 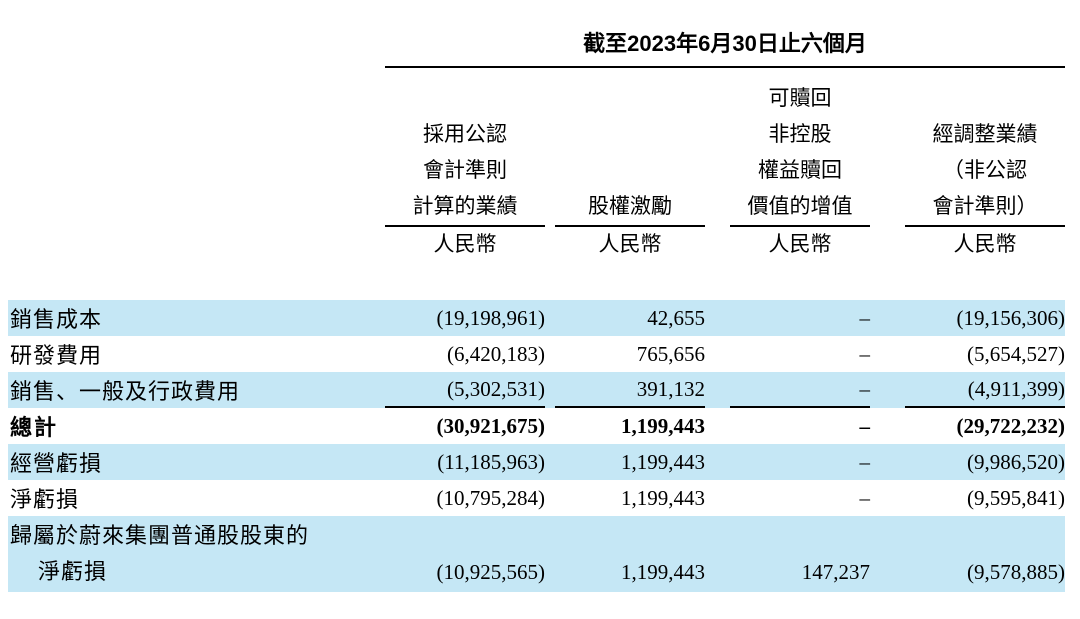 I want to click on cell-value: (5,654,527), so click(x=1016, y=353).